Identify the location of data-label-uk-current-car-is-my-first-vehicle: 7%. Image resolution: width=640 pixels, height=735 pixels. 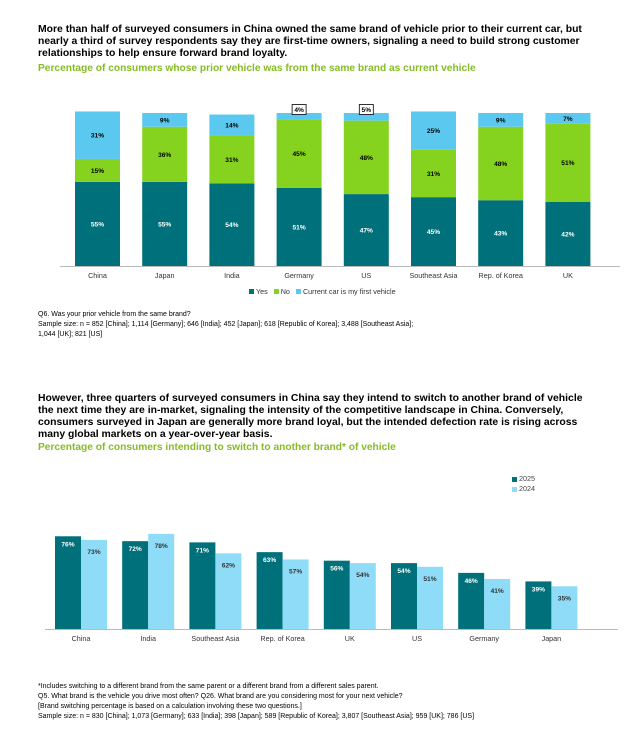
(568, 119).